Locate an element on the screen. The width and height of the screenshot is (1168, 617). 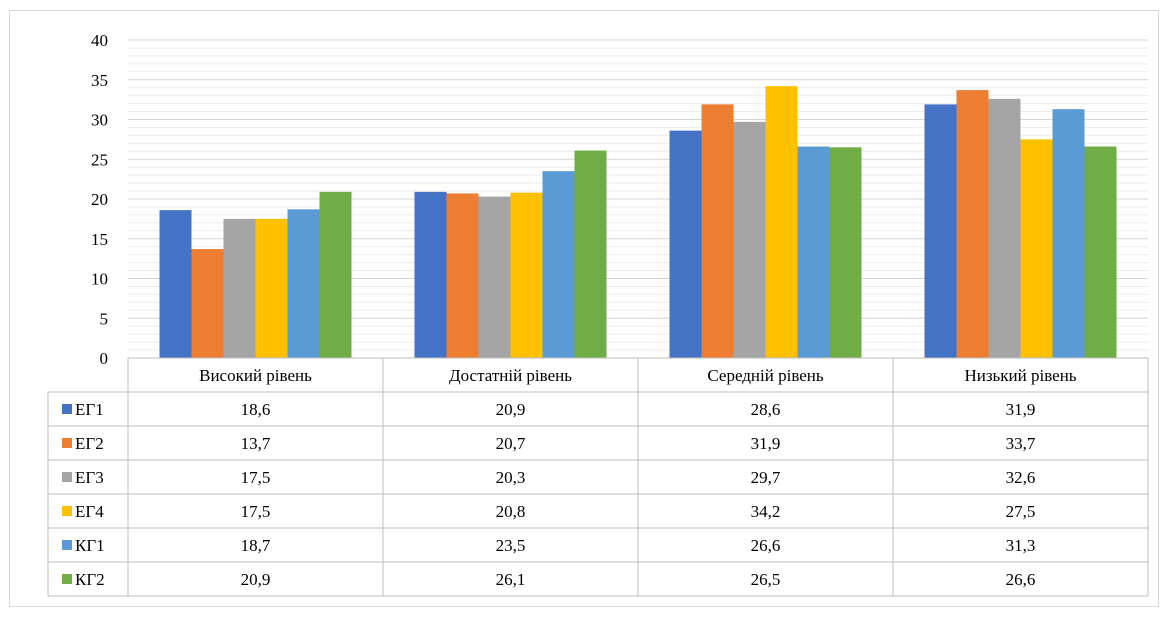
data-label: 26,1 is located at coordinates (511, 579).